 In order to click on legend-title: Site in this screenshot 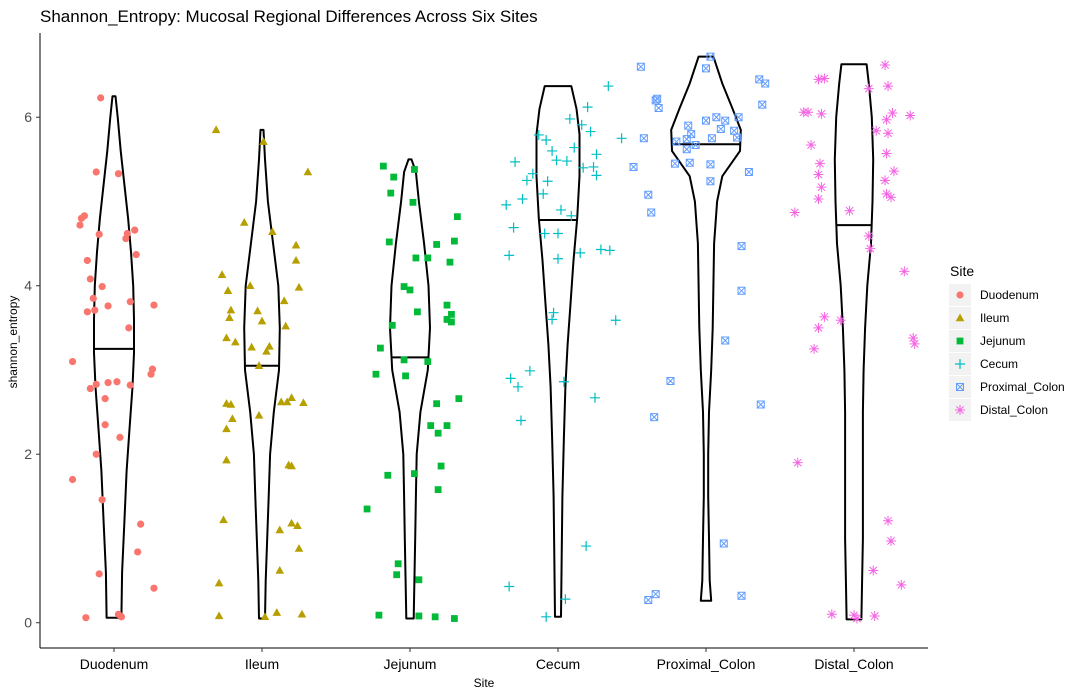, I will do `click(962, 271)`.